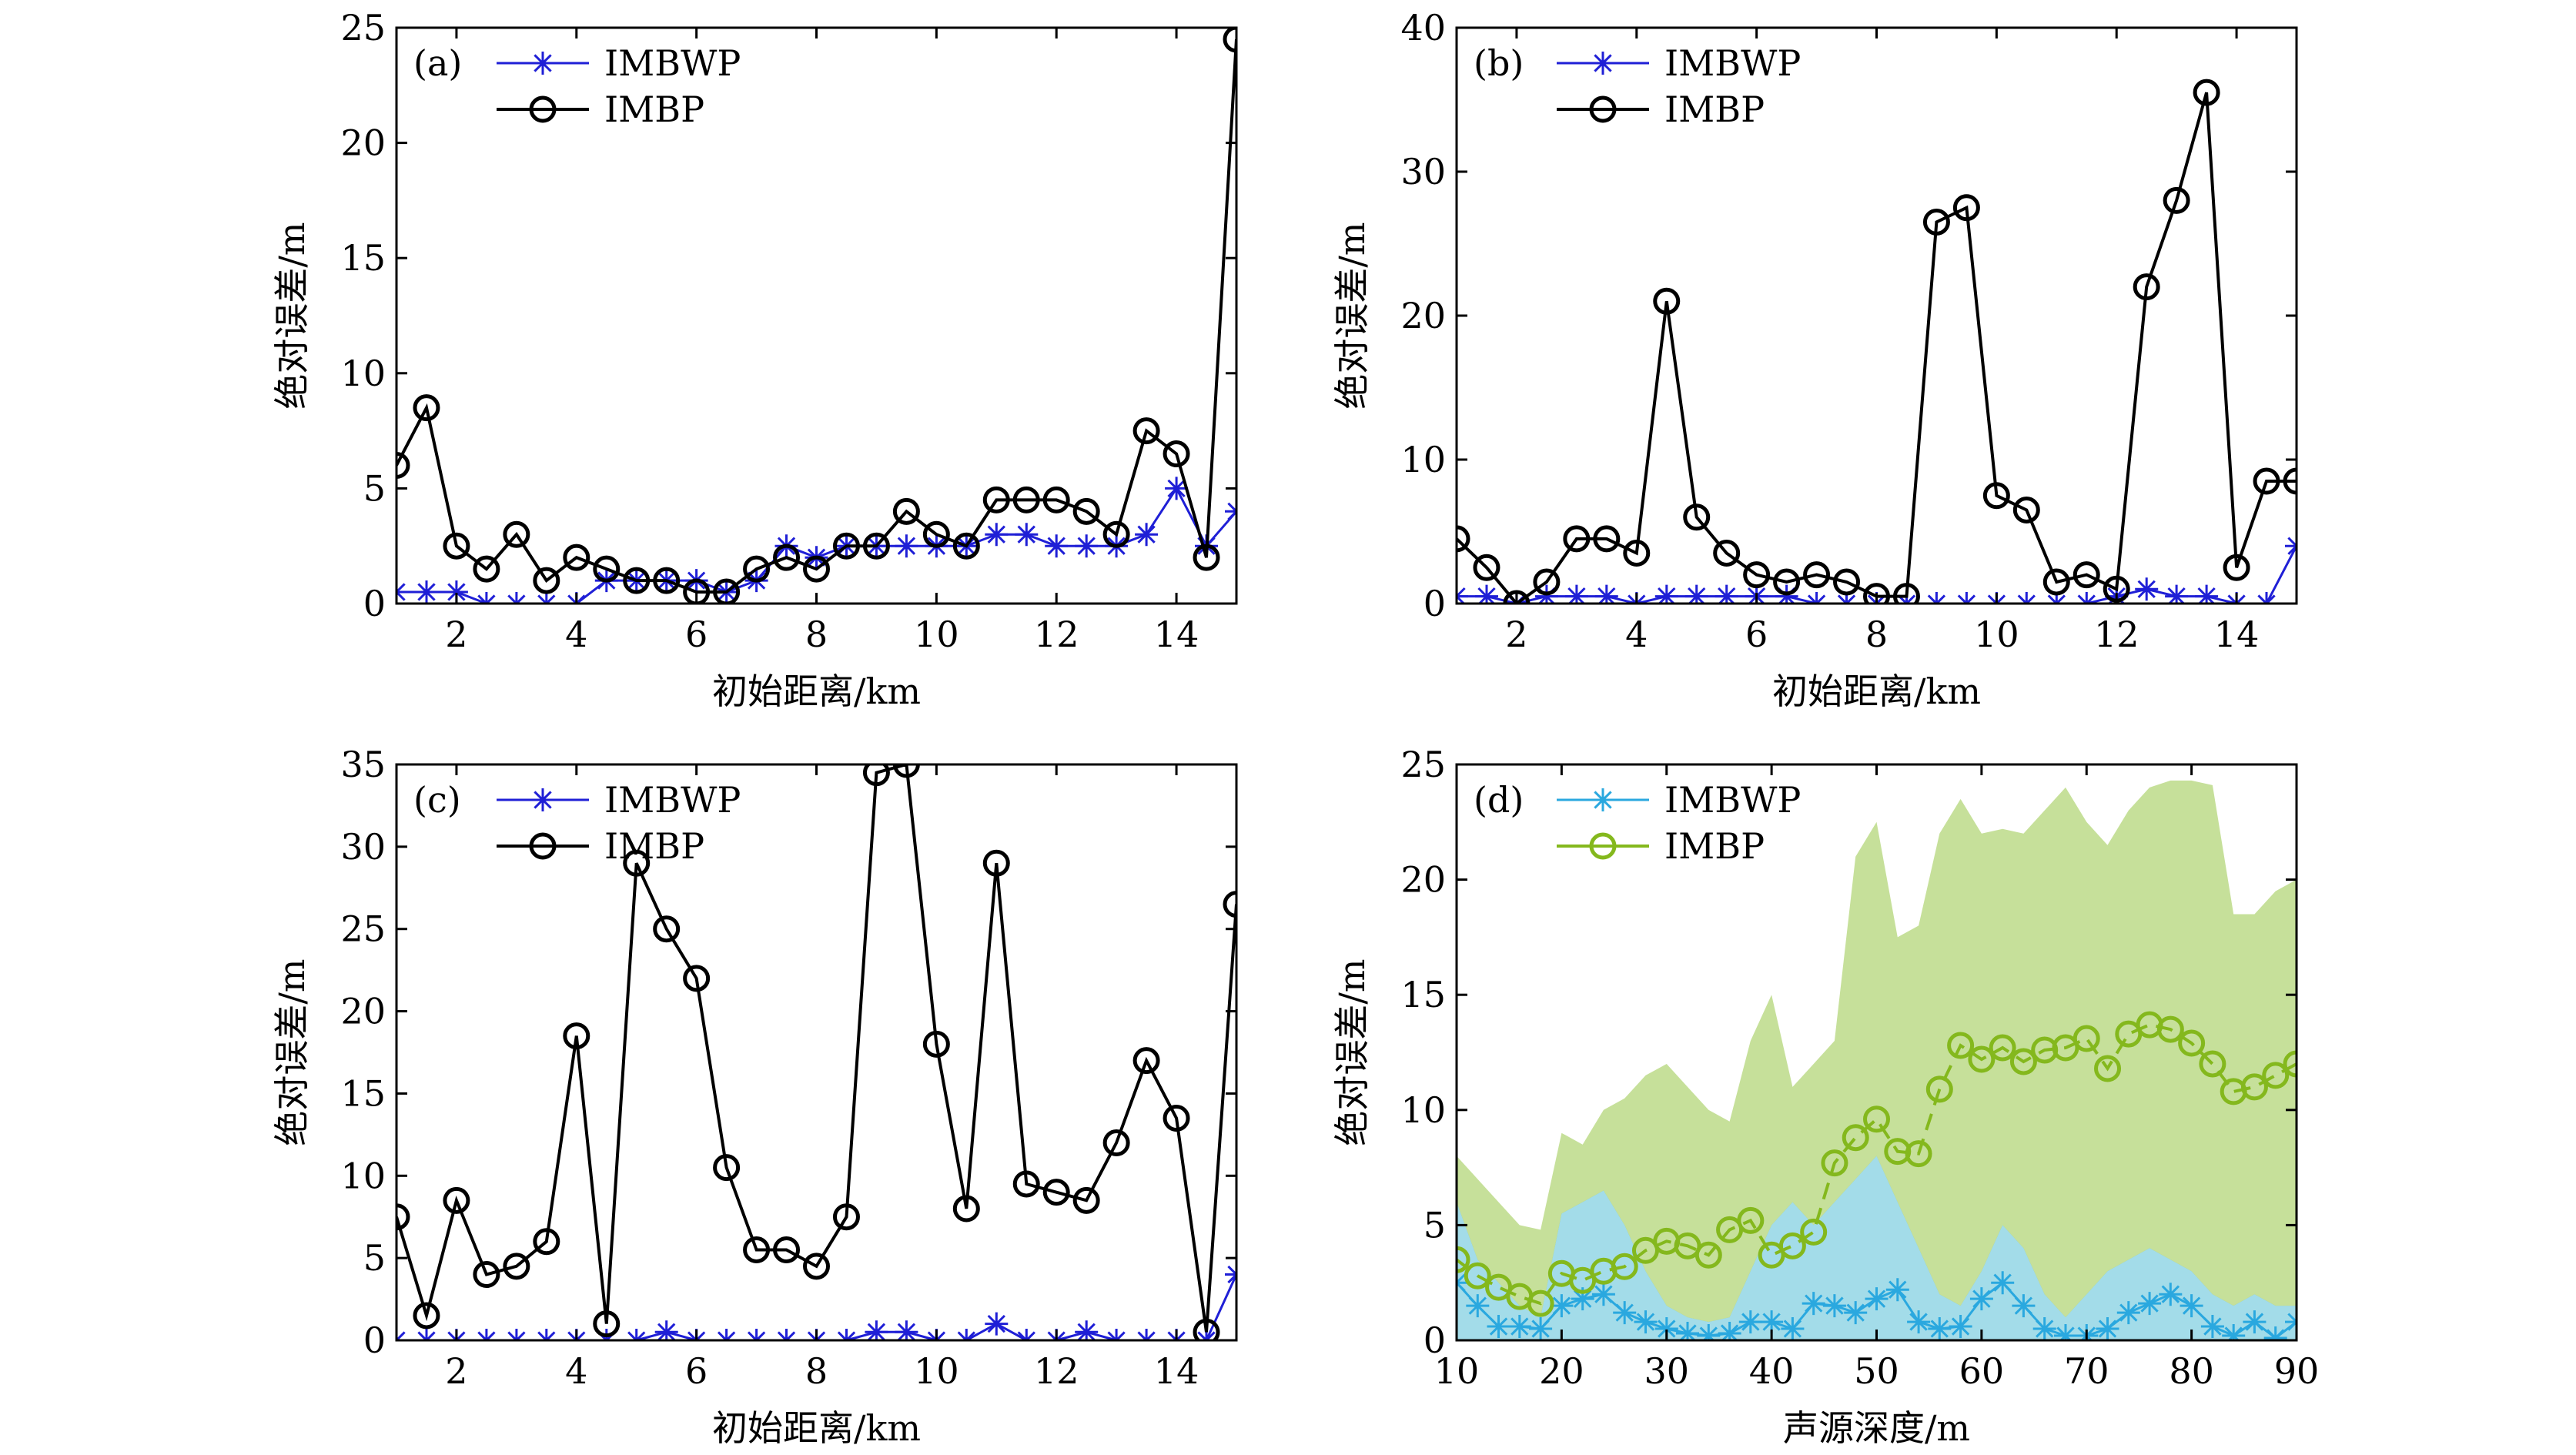 This screenshot has width=2576, height=1455. I want to click on y-axis-label: 绝对误差/m, so click(1352, 315).